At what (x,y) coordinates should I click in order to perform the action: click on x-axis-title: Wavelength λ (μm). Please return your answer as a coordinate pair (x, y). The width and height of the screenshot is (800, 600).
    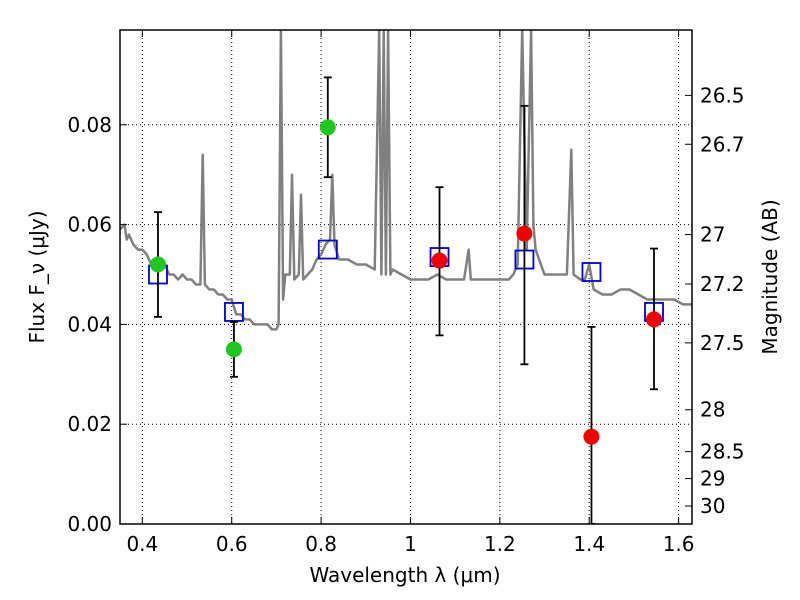
    Looking at the image, I should click on (404, 575).